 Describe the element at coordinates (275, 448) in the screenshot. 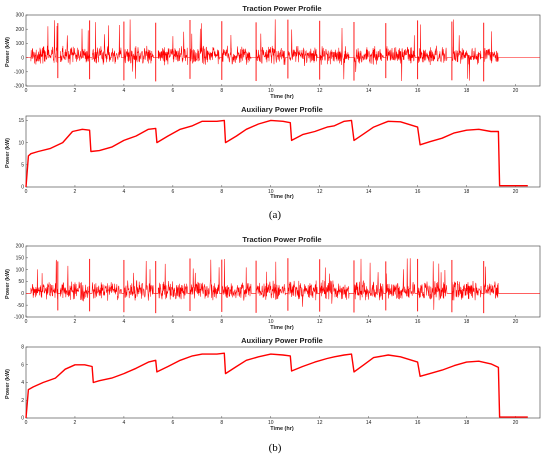

I see `caption-b: (b)` at that location.